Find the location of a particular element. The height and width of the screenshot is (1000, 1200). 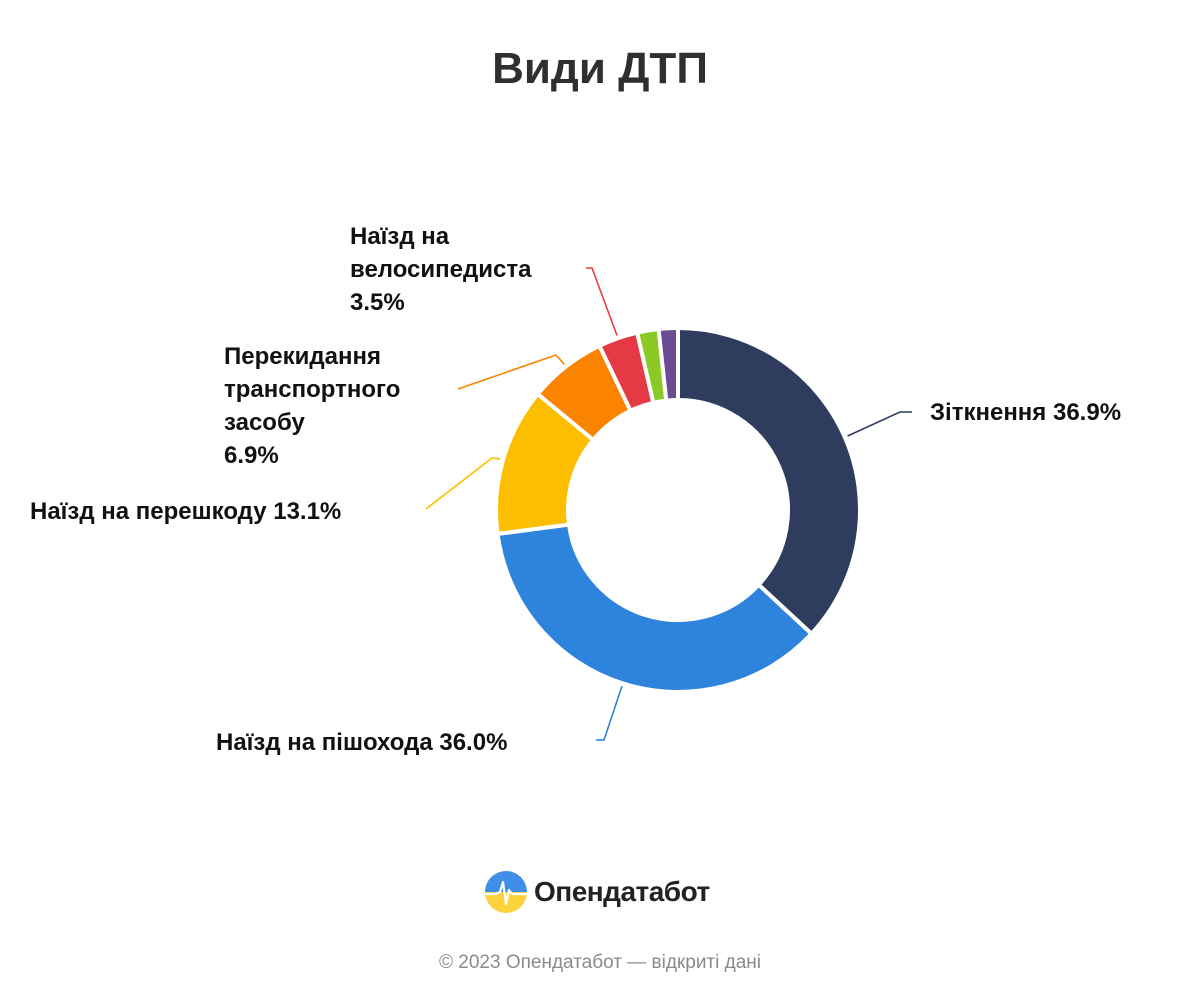

brand: Опендатабот is located at coordinates (597, 892).